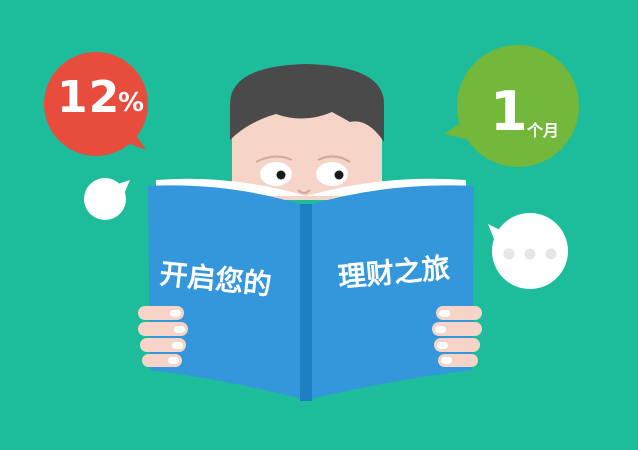  I want to click on hand-left, so click(163, 336).